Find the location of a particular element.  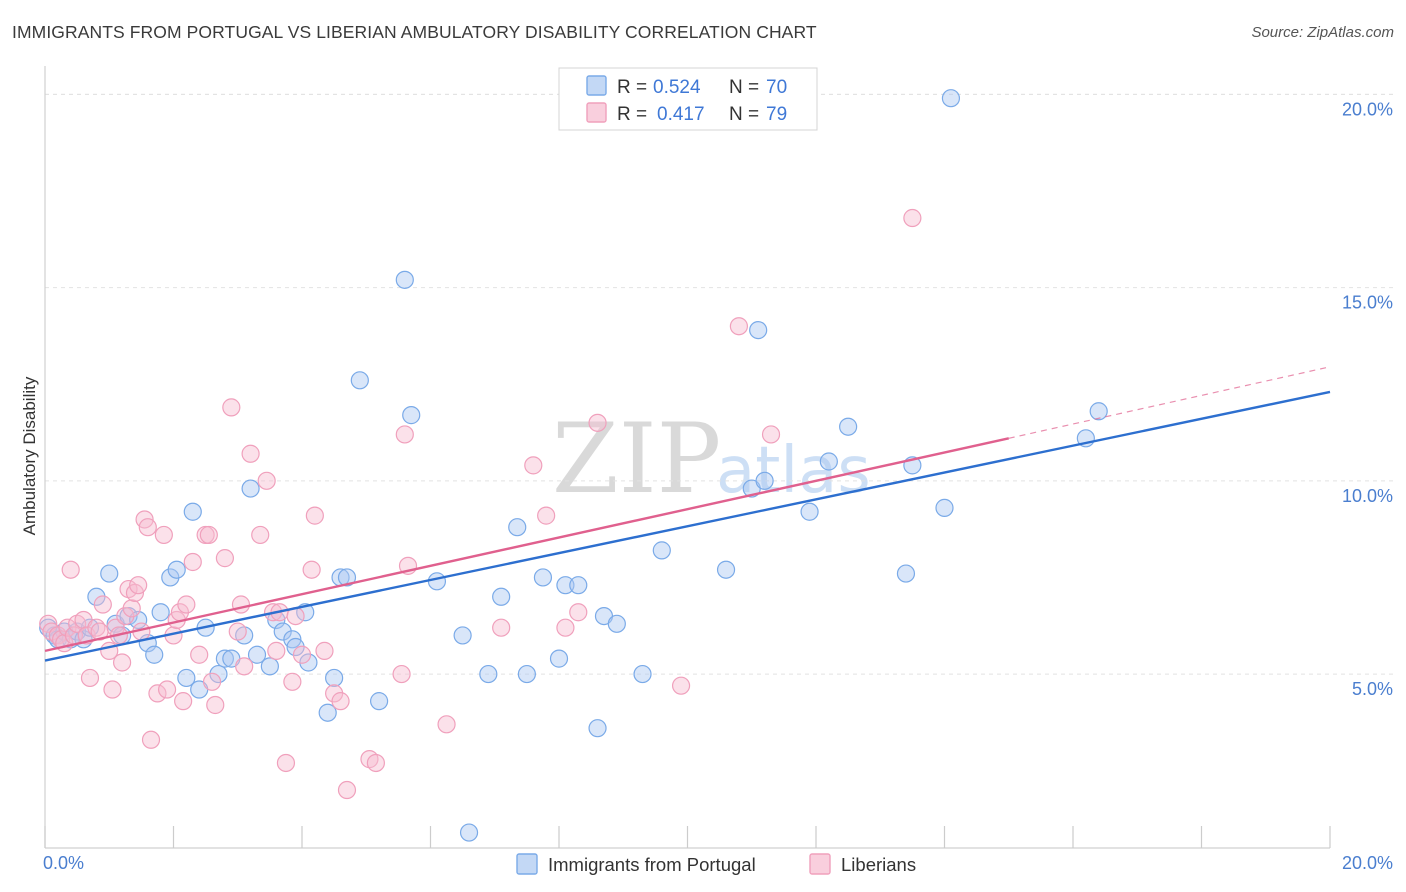

y-axis-label: Ambulatory Disability is located at coordinates (29, 455).